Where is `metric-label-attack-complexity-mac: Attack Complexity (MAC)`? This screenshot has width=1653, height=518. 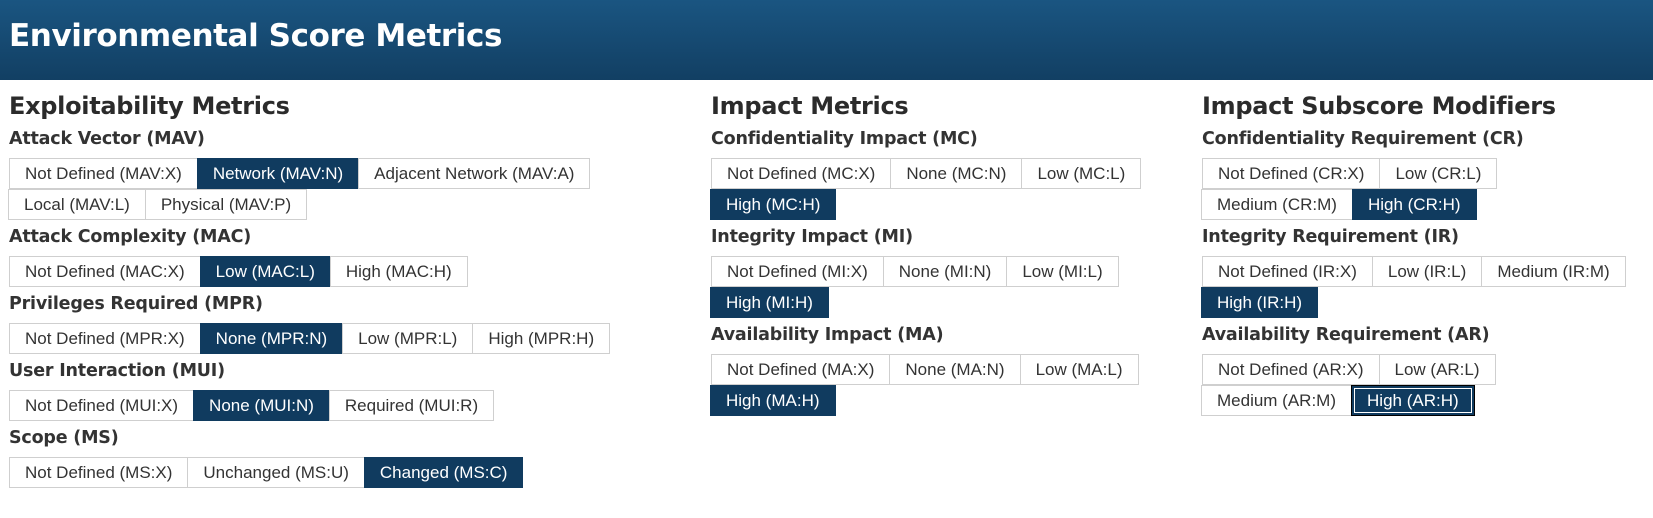 metric-label-attack-complexity-mac: Attack Complexity (MAC) is located at coordinates (130, 237).